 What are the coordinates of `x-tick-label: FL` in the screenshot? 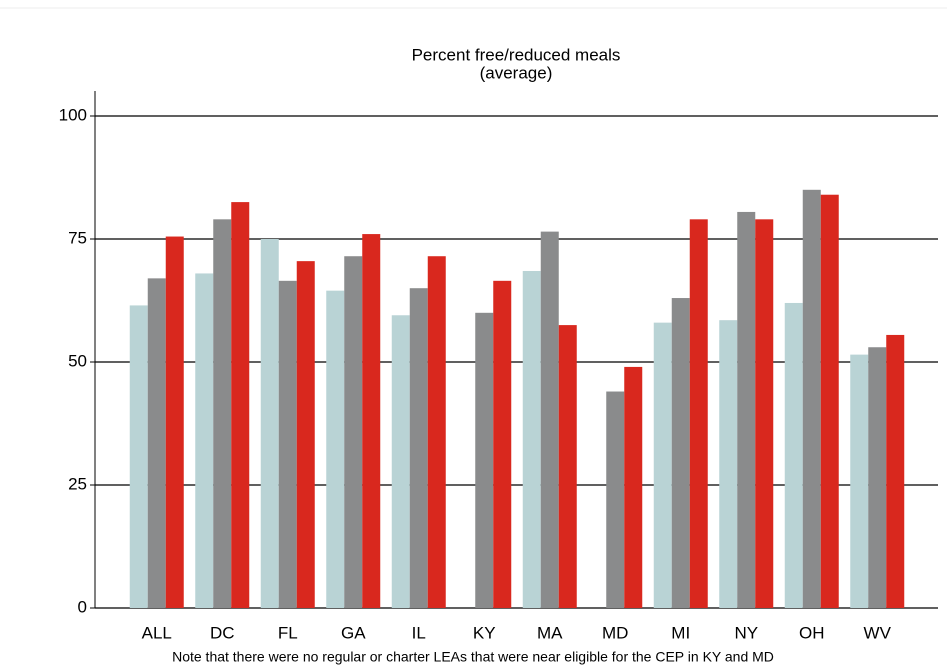 It's located at (288, 632).